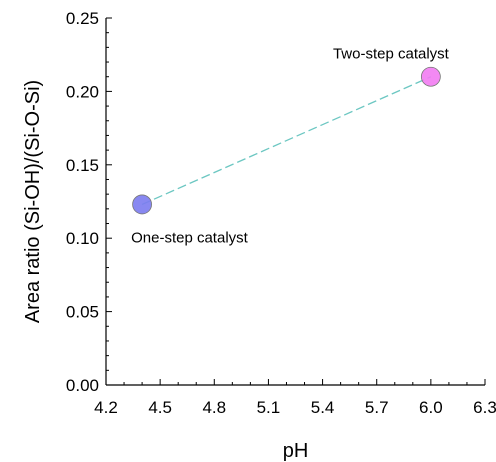 The image size is (496, 462). Describe the element at coordinates (431, 407) in the screenshot. I see `x-tick-label: 6.0` at that location.